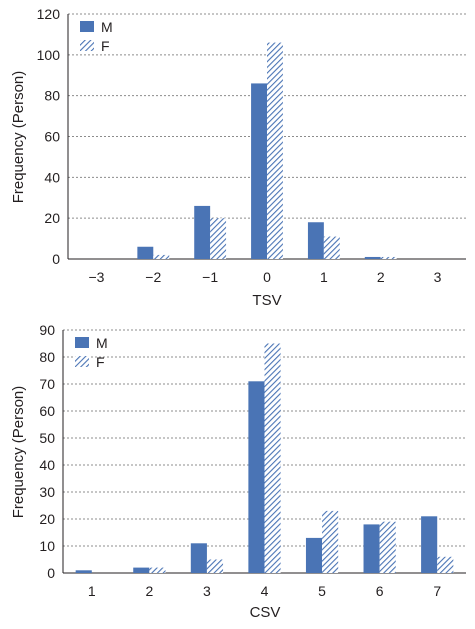 The image size is (475, 629). I want to click on csv-y-tick-label: 0, so click(51, 573).